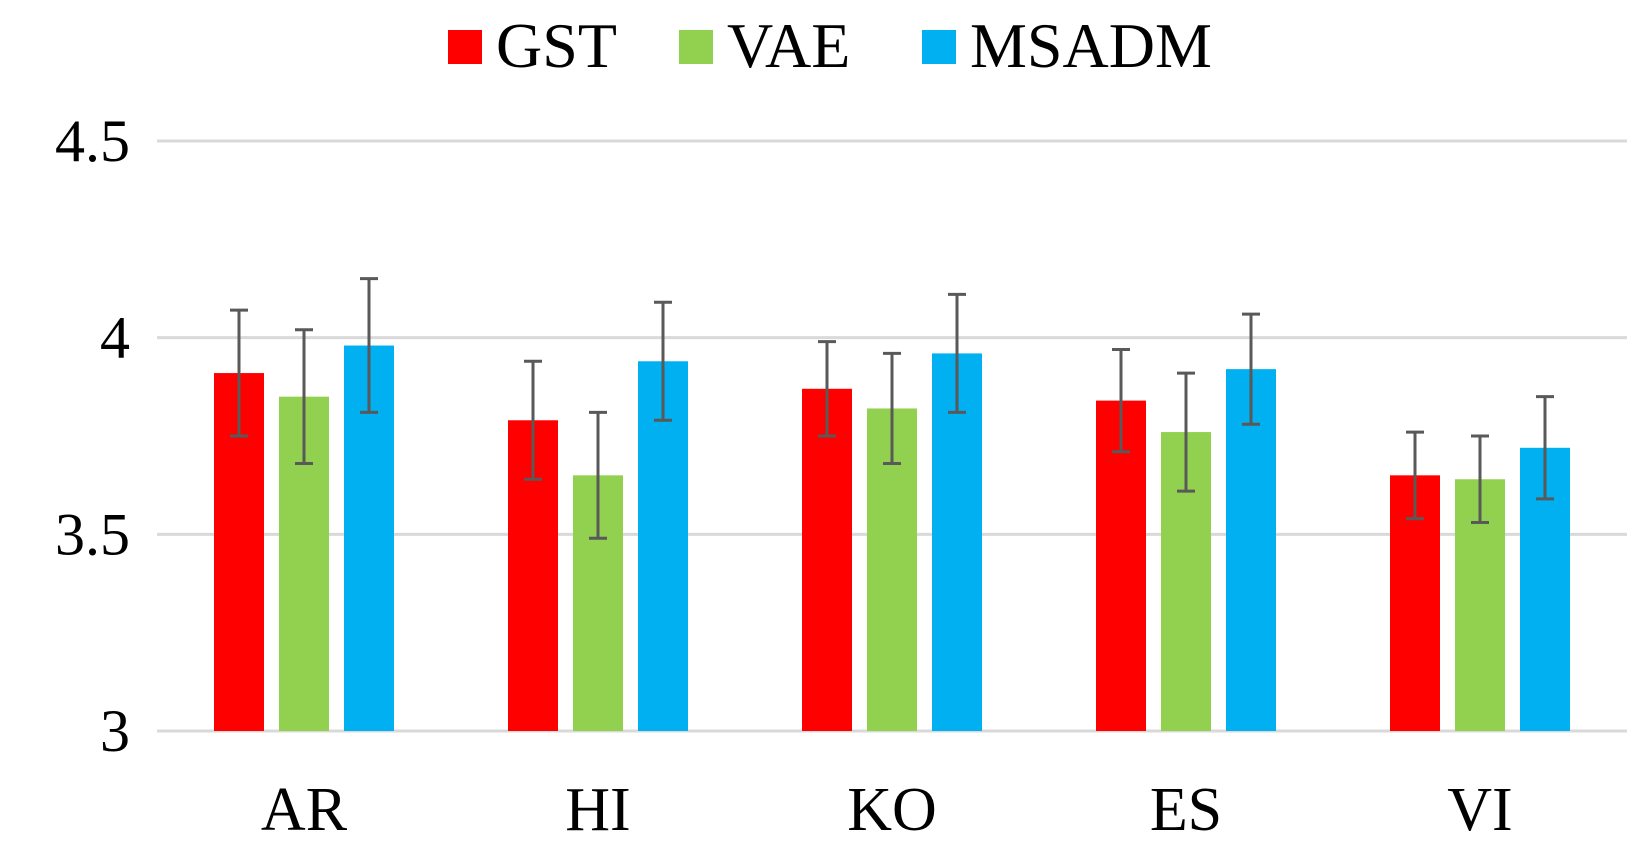 This screenshot has height=853, width=1627. I want to click on error-bar-msadm-ar, so click(369, 345).